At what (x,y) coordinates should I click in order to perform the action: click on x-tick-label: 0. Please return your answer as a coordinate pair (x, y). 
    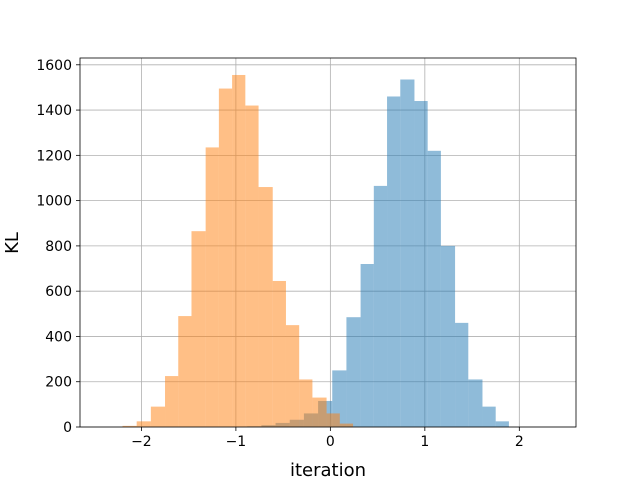
    Looking at the image, I should click on (330, 442).